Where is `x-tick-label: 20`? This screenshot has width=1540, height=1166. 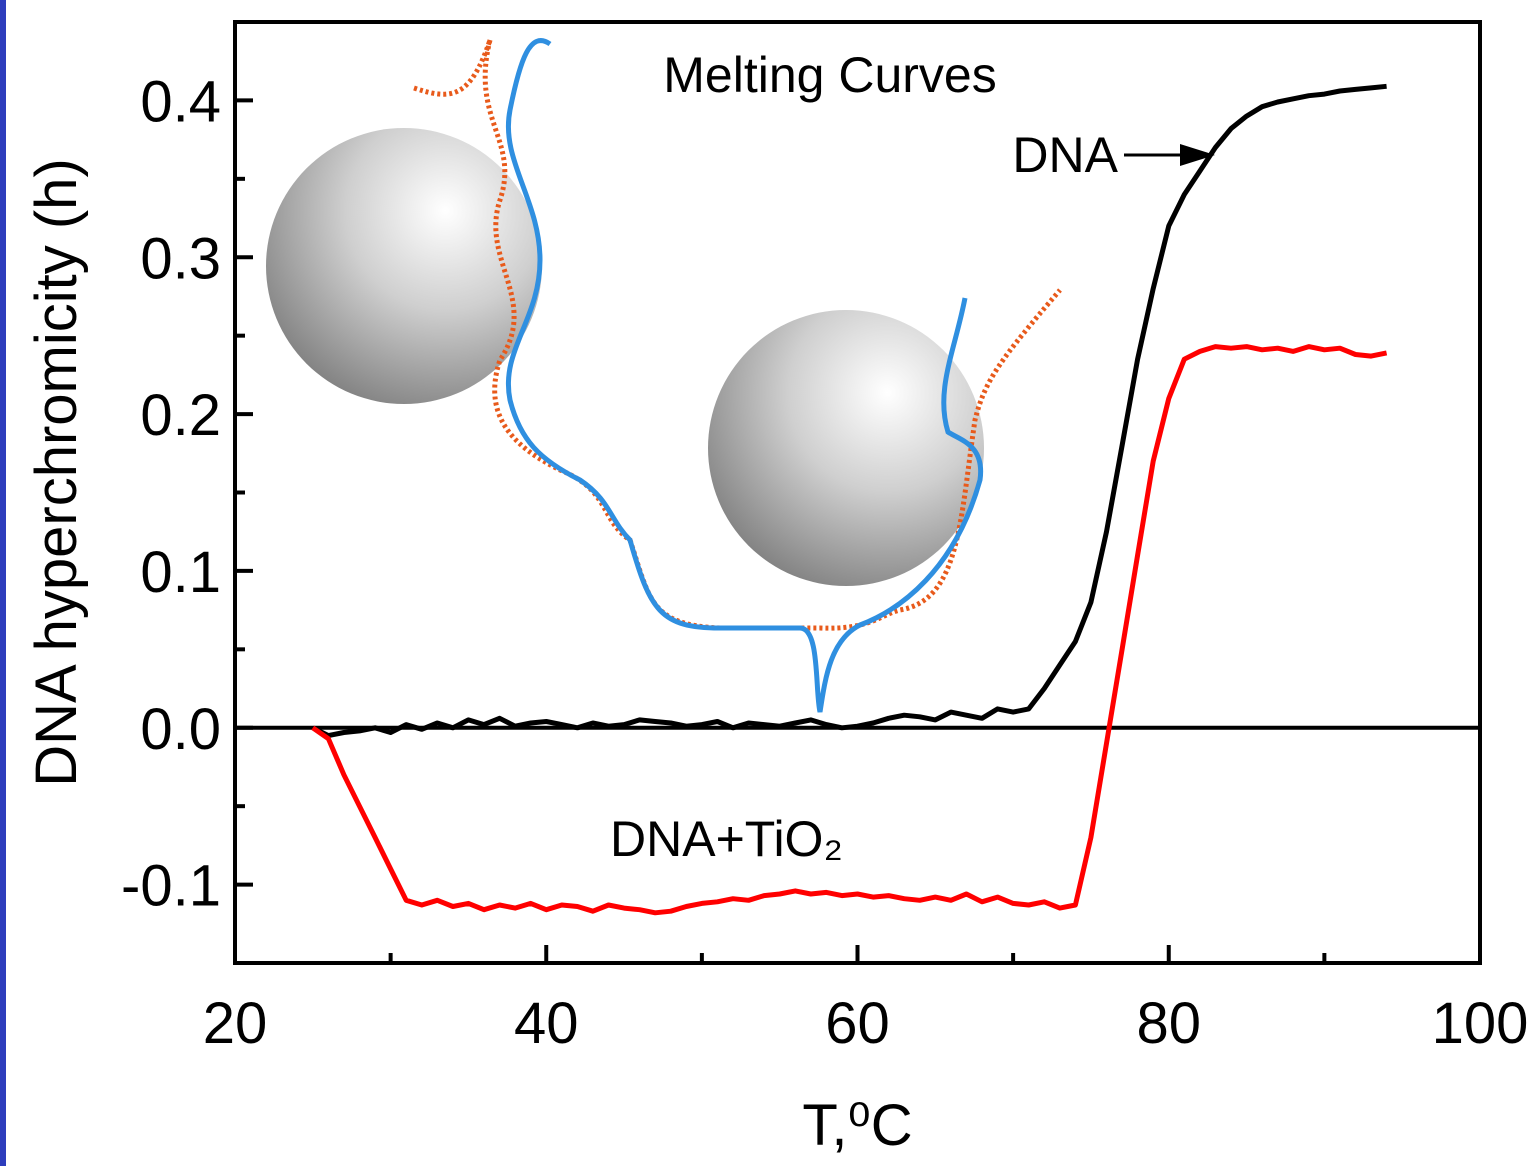
x-tick-label: 20 is located at coordinates (235, 1023).